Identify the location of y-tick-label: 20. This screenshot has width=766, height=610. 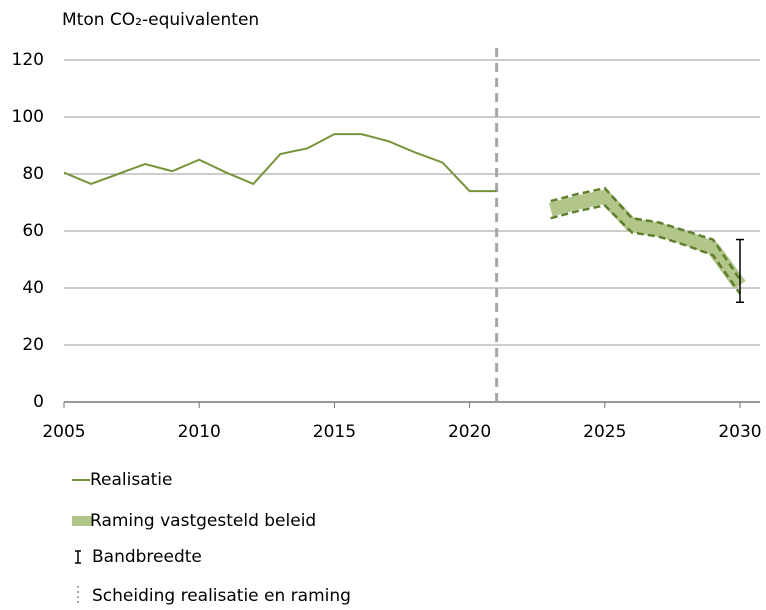
(33, 345).